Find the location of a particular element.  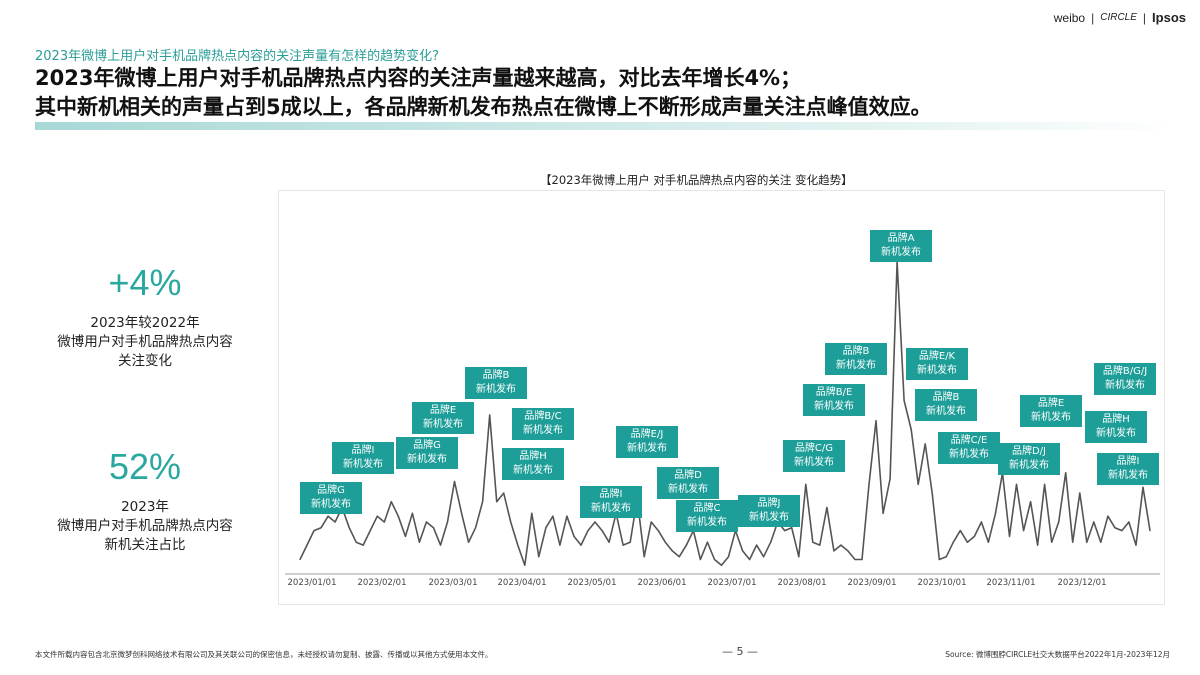

annotation-brand: 品牌E/K is located at coordinates (937, 356).